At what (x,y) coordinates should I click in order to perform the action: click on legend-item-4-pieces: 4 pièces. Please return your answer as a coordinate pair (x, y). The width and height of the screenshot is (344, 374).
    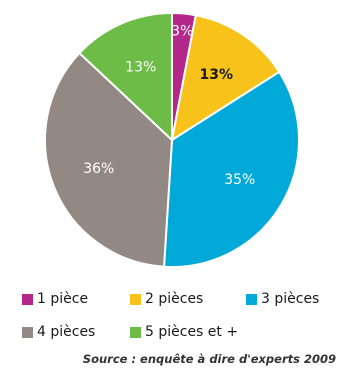
    Looking at the image, I should click on (58, 332).